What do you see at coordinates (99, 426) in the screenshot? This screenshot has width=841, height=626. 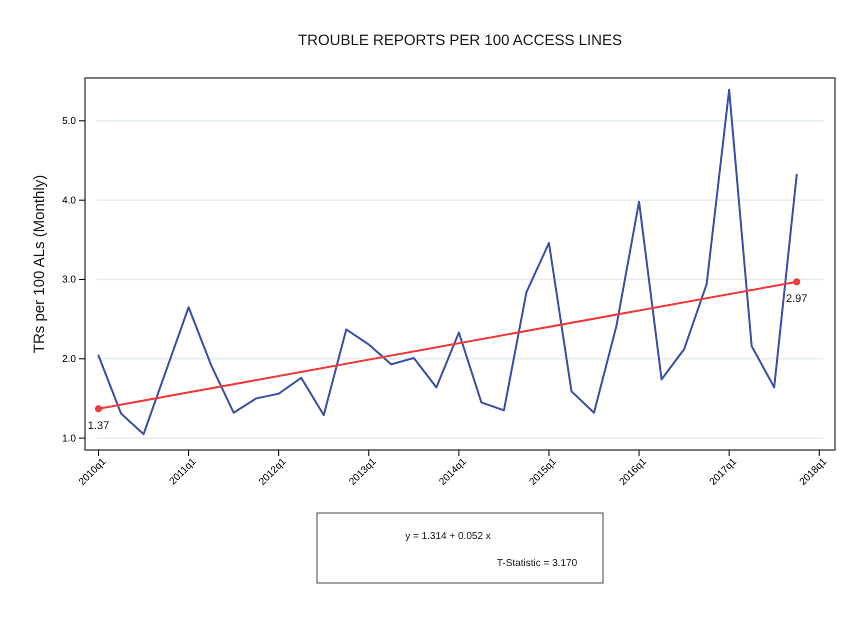 I see `data-label: 1.37` at bounding box center [99, 426].